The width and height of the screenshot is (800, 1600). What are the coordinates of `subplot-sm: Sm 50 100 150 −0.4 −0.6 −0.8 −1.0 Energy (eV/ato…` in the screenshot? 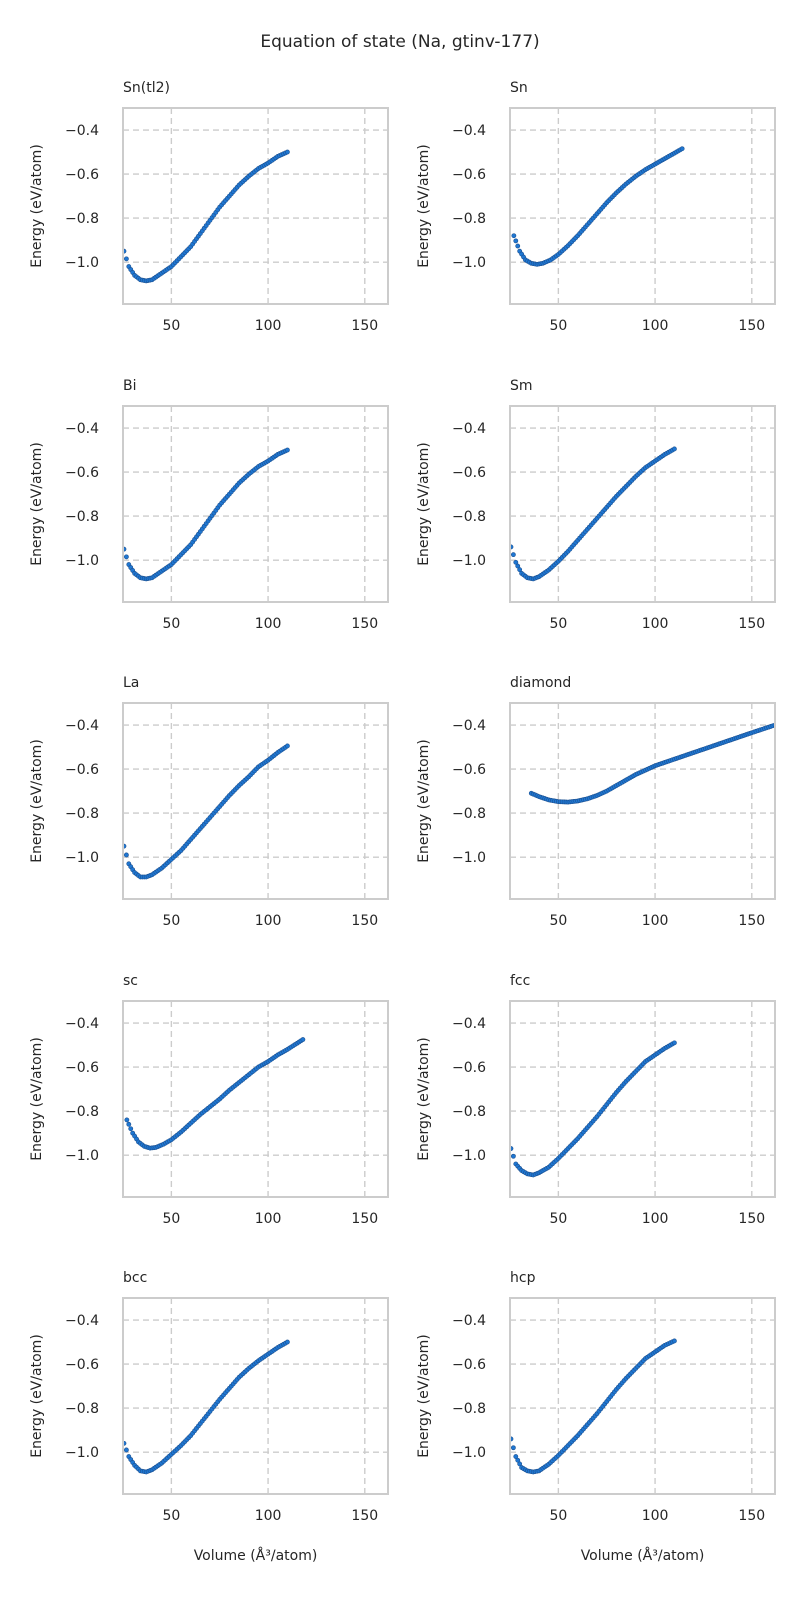 It's located at (596, 505).